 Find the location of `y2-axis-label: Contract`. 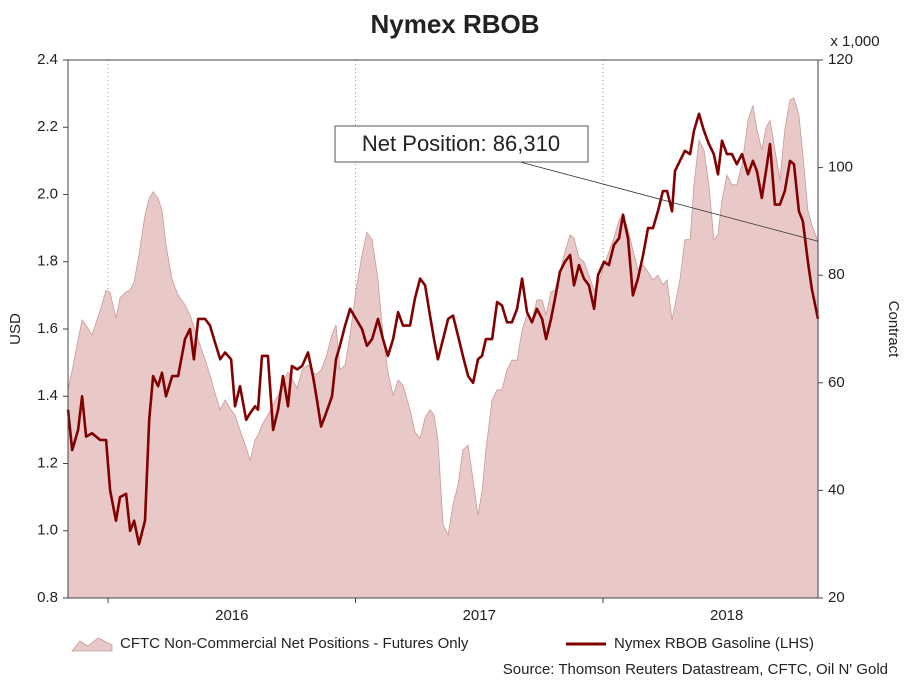

y2-axis-label: Contract is located at coordinates (893, 330).